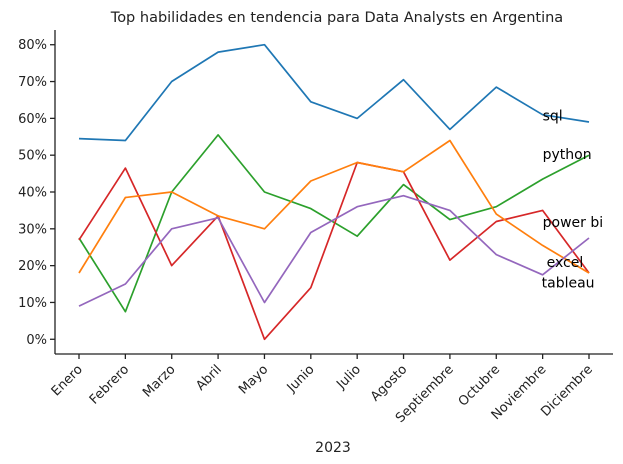 This screenshot has width=623, height=464. I want to click on x-axis-label: 2023, so click(333, 448).